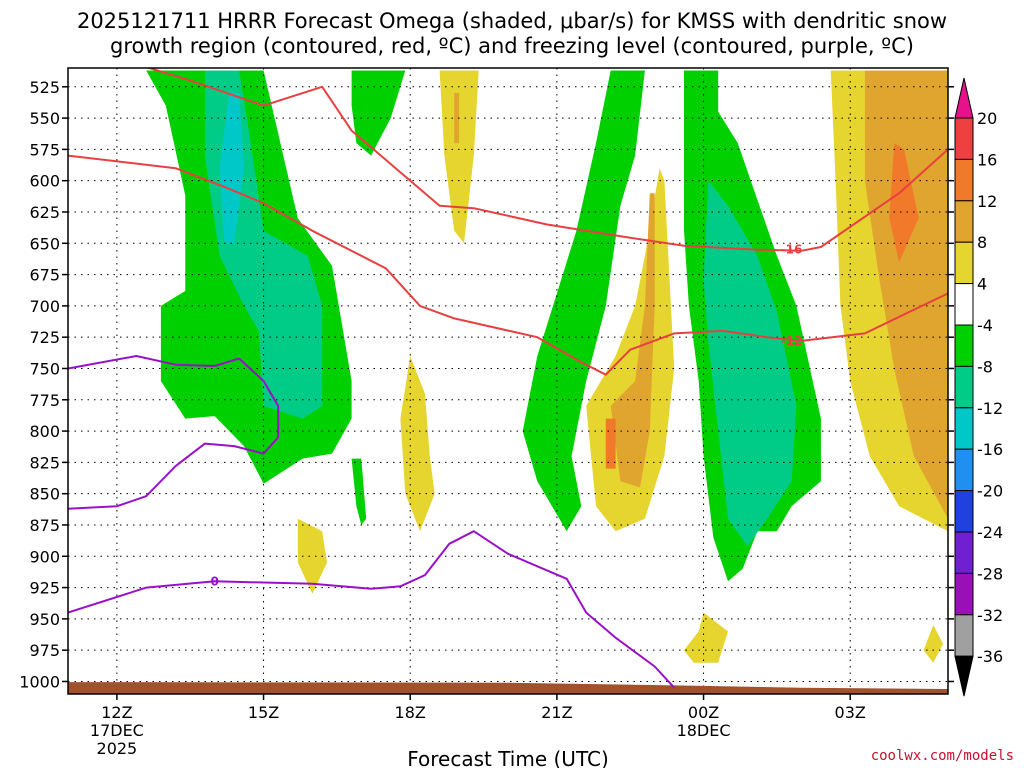 The height and width of the screenshot is (768, 1024). I want to click on colorbar-label-9: -20, so click(990, 491).